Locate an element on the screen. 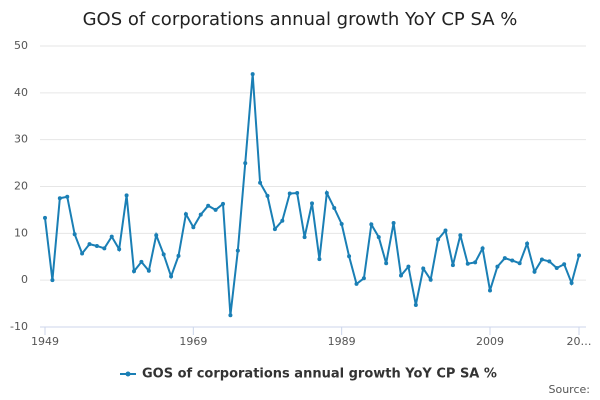  y-tick-label: 20 is located at coordinates (21, 186).